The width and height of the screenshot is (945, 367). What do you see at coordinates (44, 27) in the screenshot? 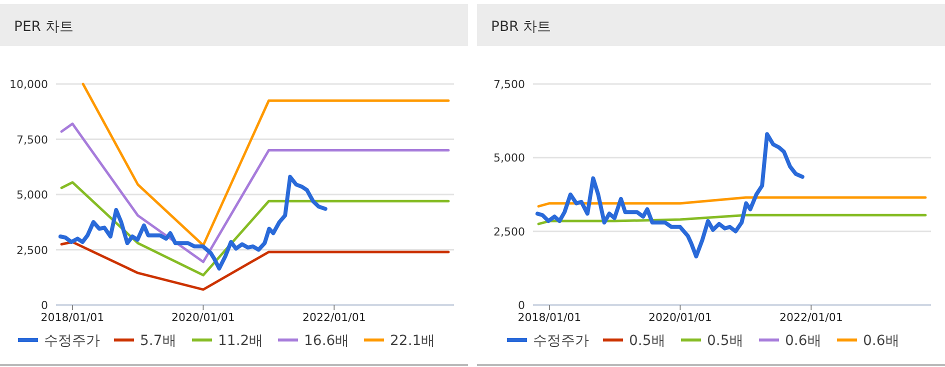
I see `chart-title: PER 차트` at bounding box center [44, 27].